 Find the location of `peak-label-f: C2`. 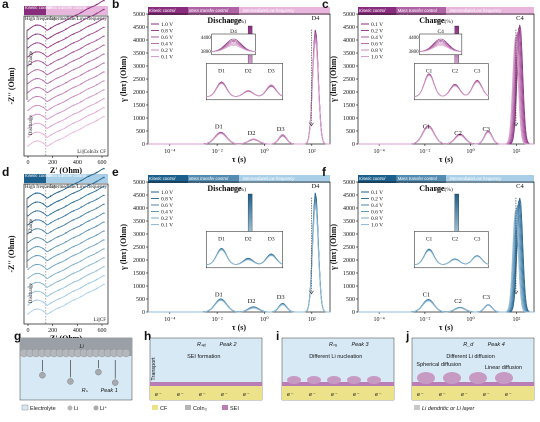

peak-label-f: C2 is located at coordinates (458, 301).